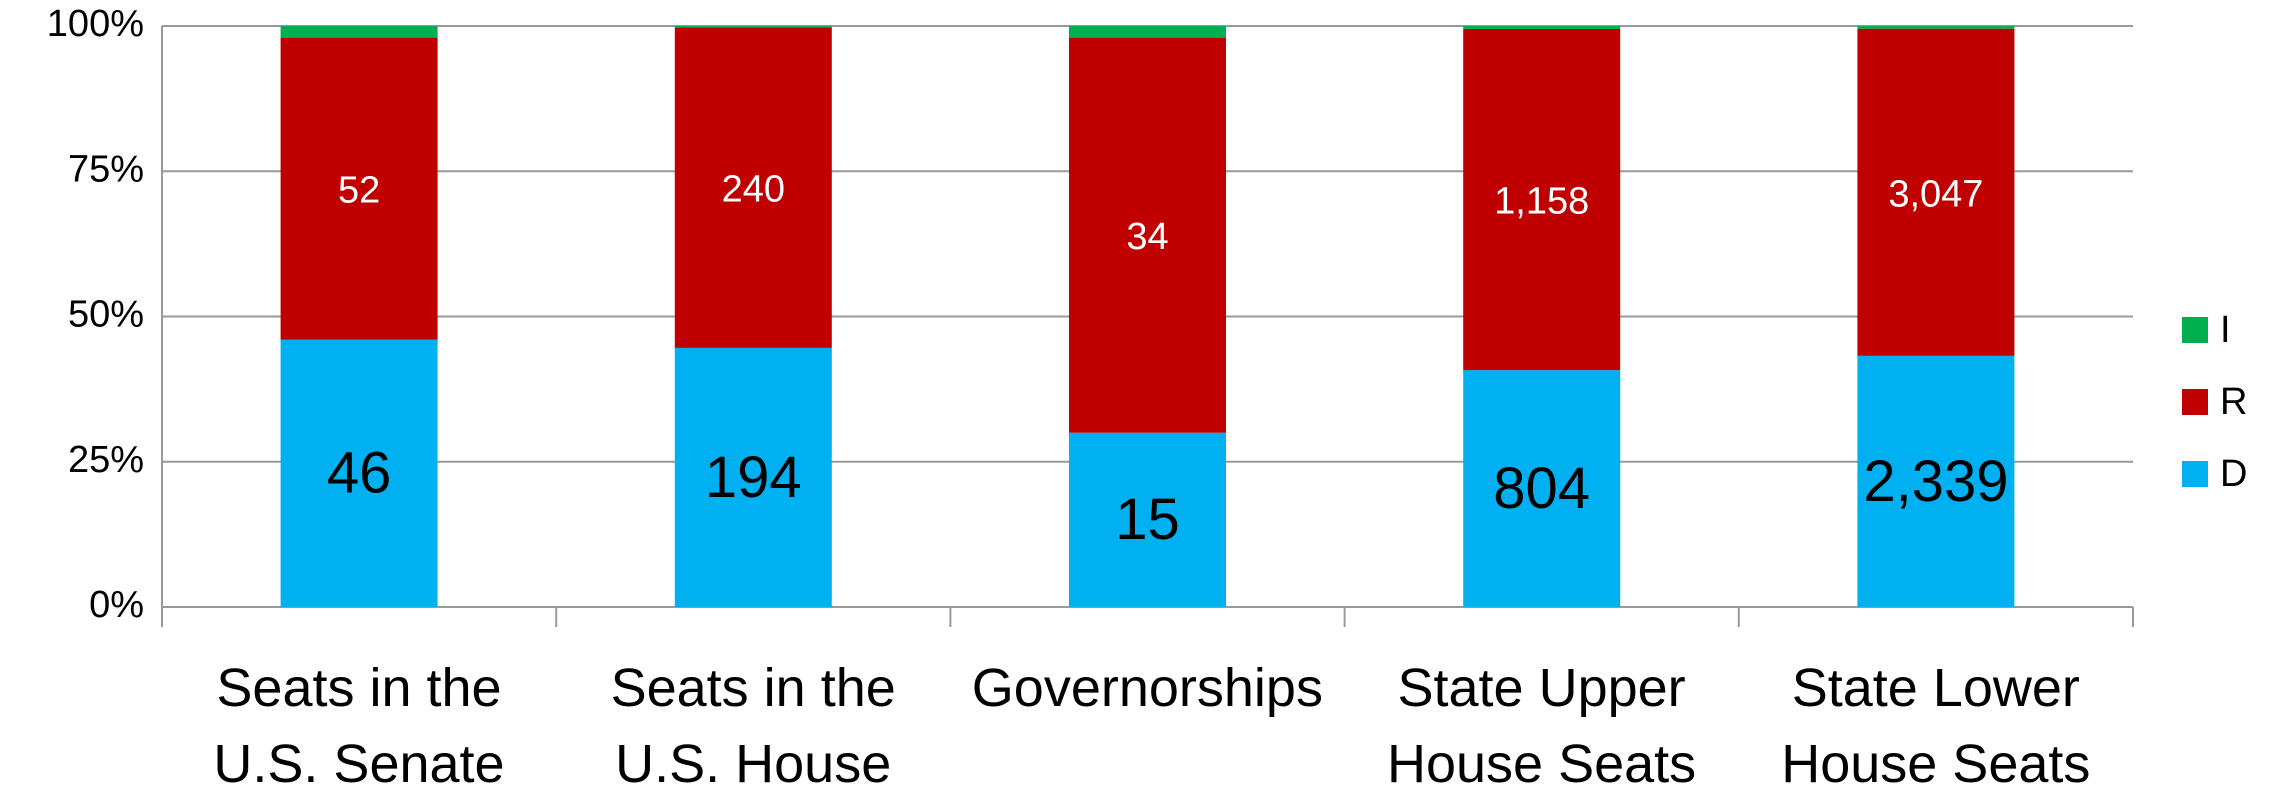 This screenshot has height=802, width=2270. I want to click on data-label: 804, so click(1541, 488).